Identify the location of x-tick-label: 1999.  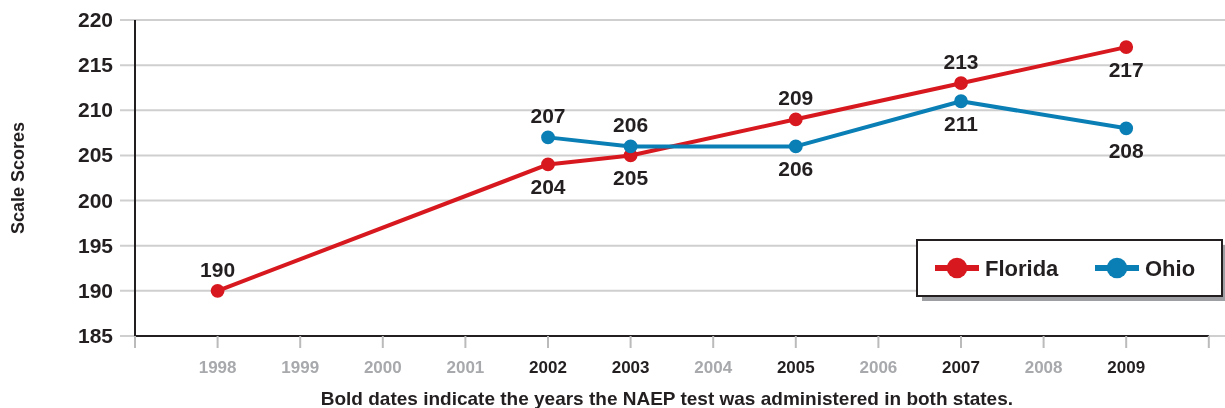
(300, 367).